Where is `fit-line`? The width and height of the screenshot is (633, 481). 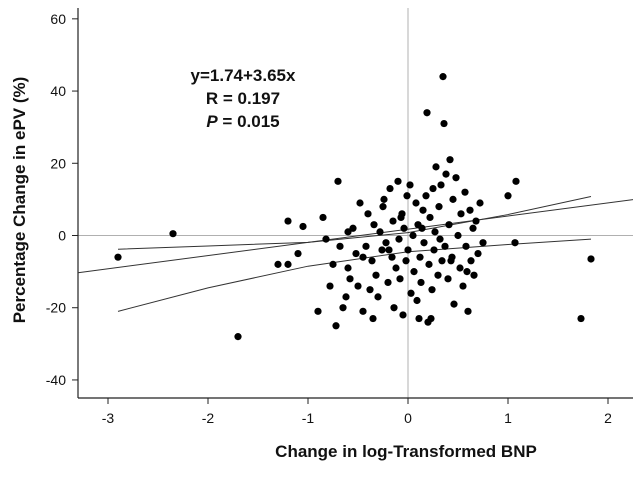
fit-line is located at coordinates (355, 236).